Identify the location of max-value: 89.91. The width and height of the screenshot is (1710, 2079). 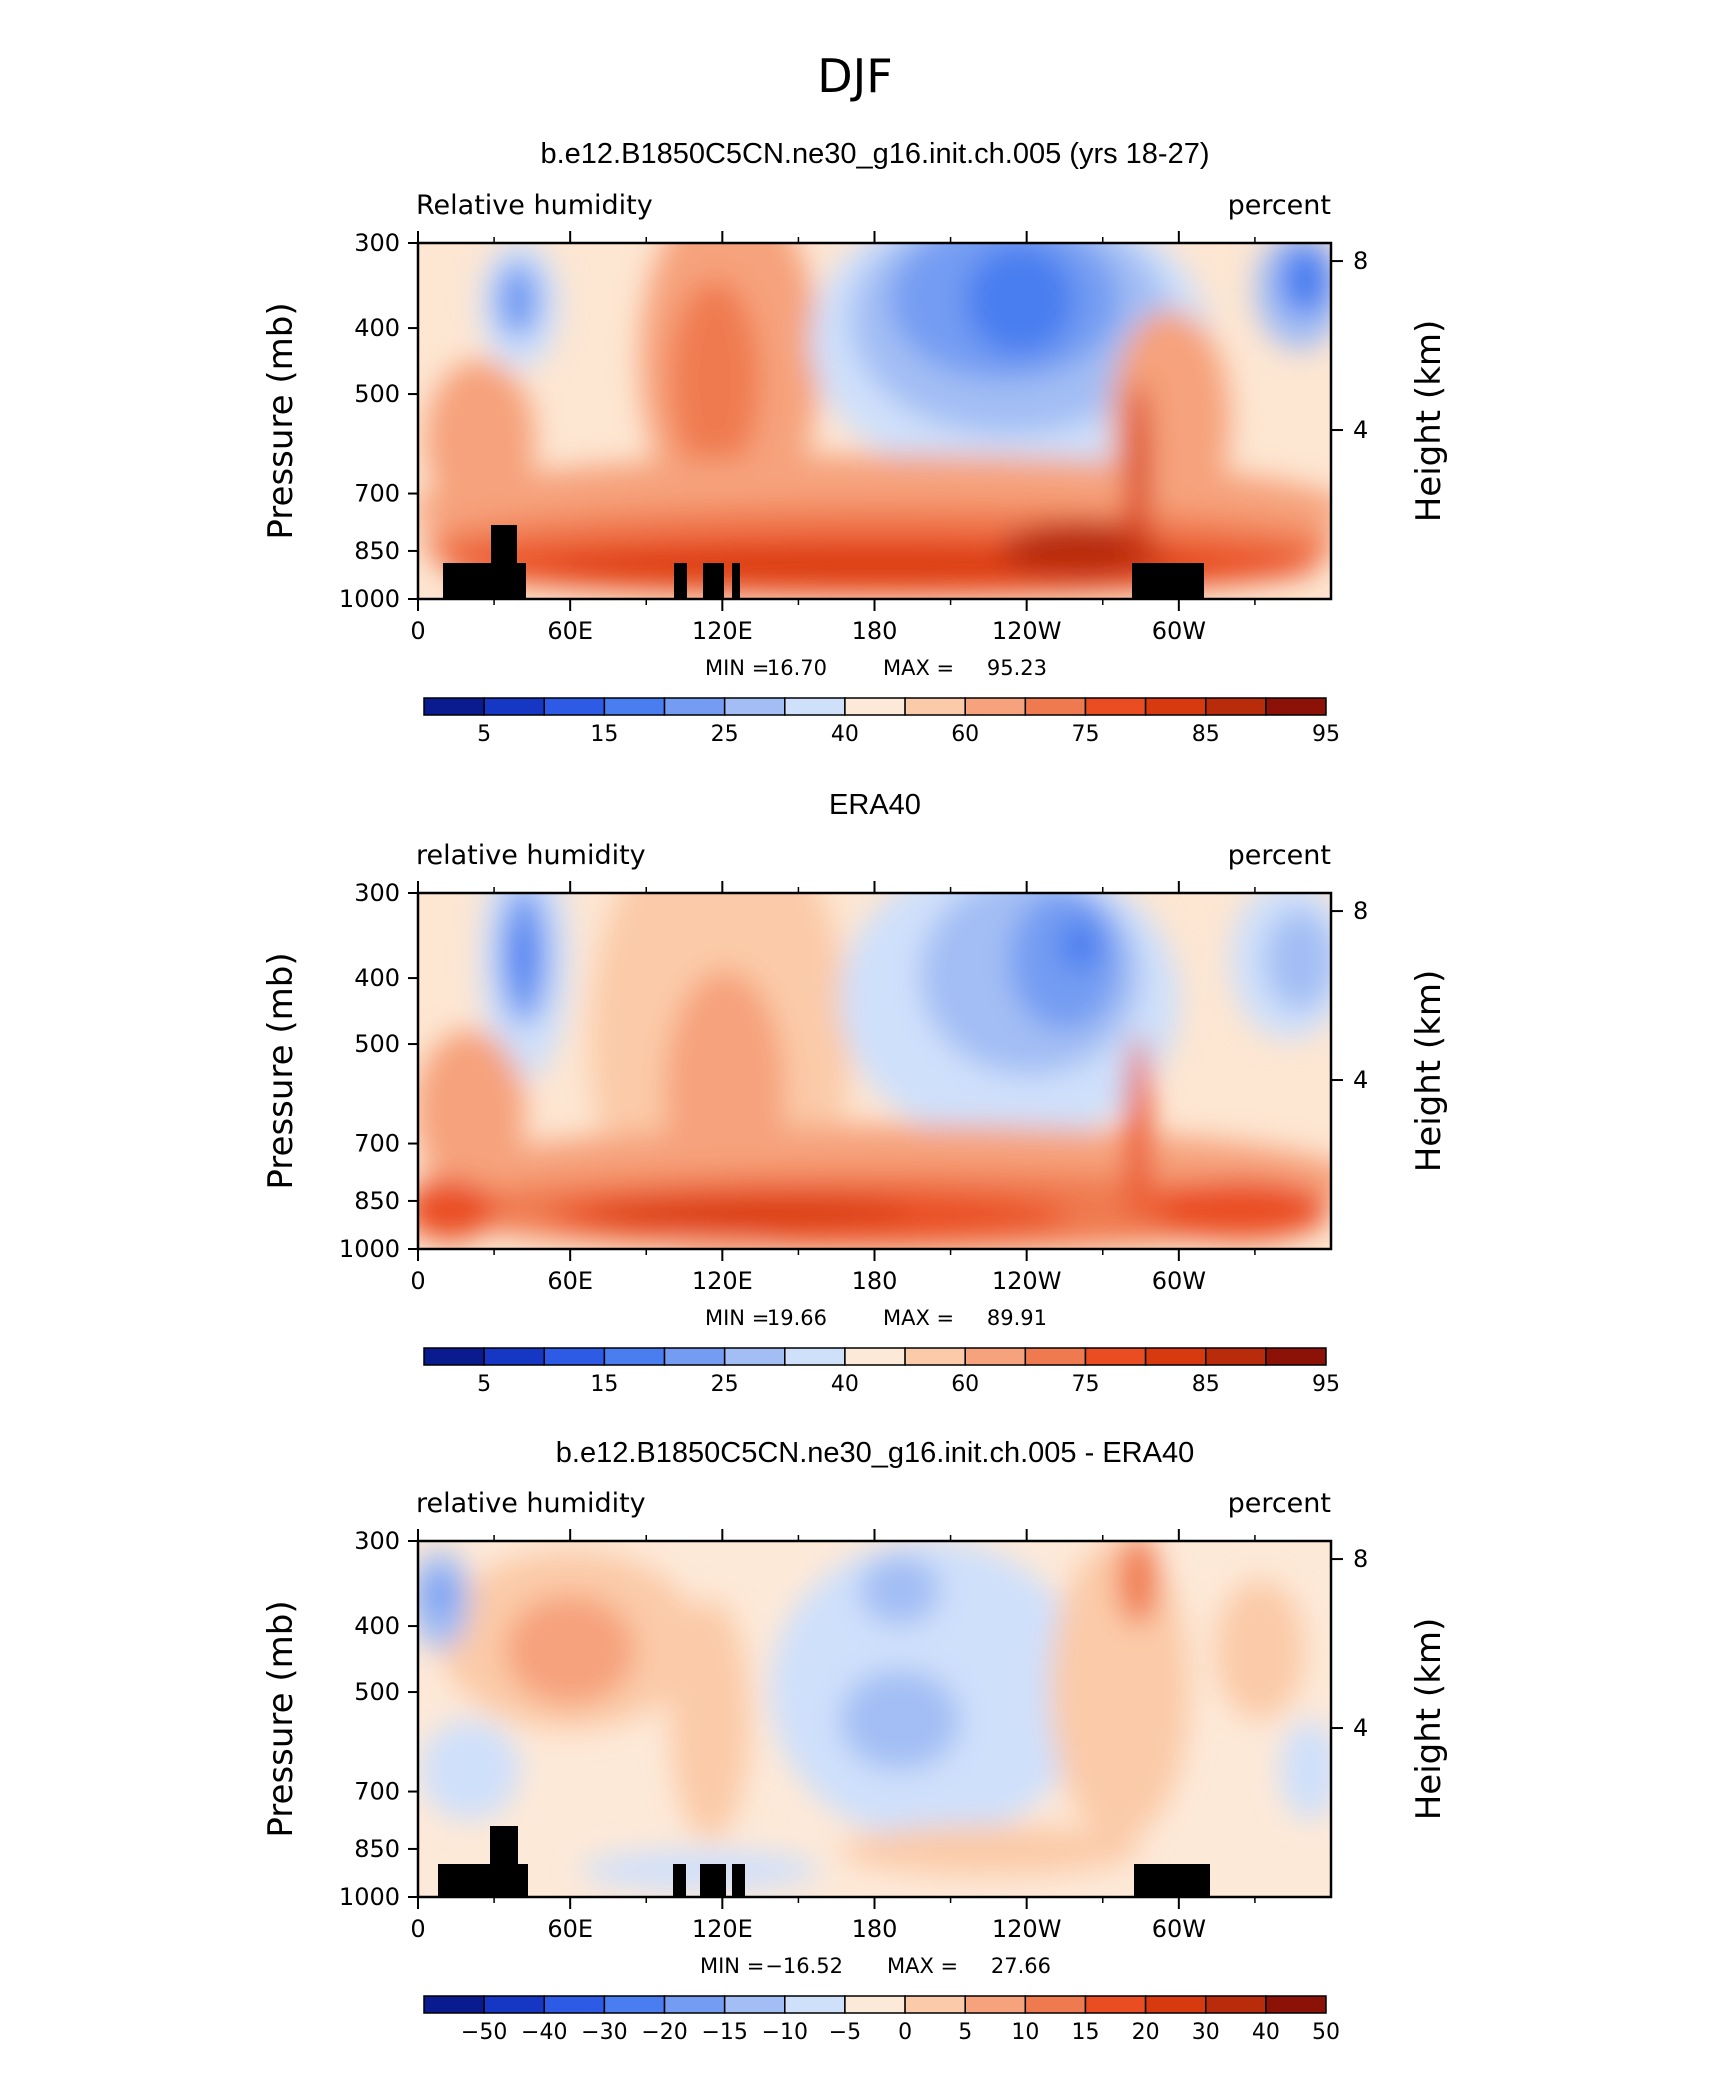
(1017, 1318).